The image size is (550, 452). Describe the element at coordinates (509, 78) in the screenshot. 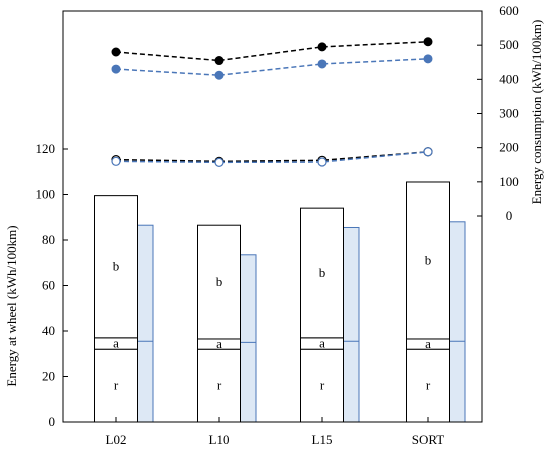

I see `right-tick-label: 400` at that location.